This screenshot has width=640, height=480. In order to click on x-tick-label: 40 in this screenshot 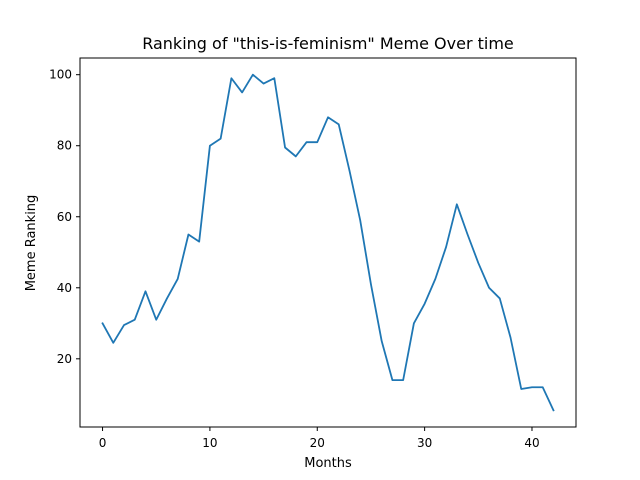, I will do `click(531, 443)`.